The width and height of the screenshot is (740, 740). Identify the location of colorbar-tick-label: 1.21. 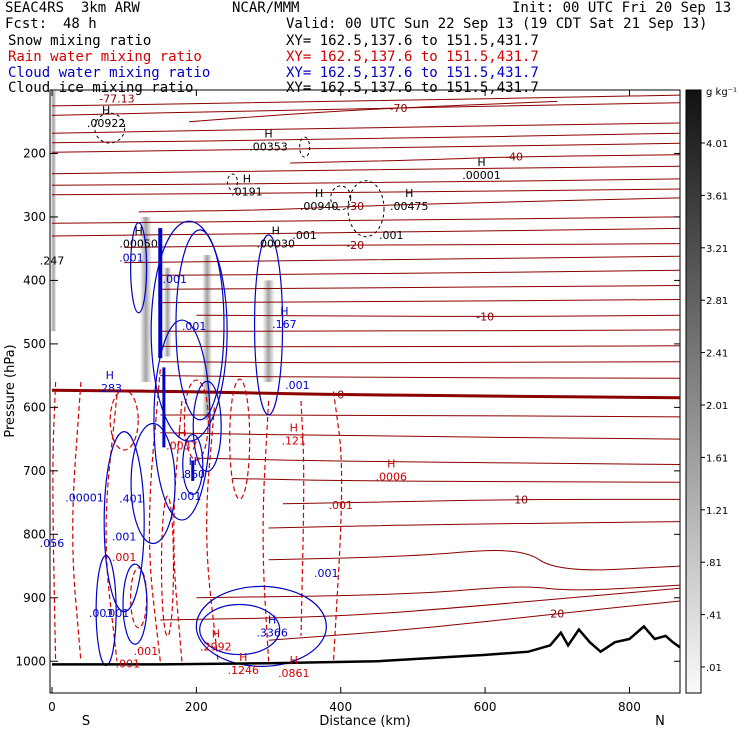
(717, 511).